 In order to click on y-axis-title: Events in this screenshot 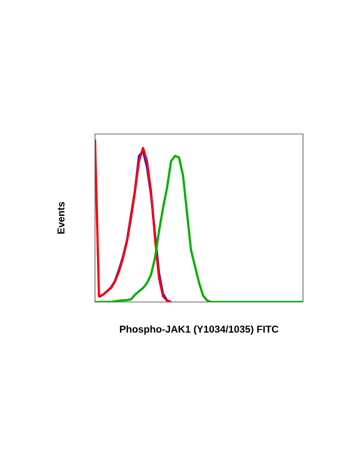, I will do `click(61, 218)`.